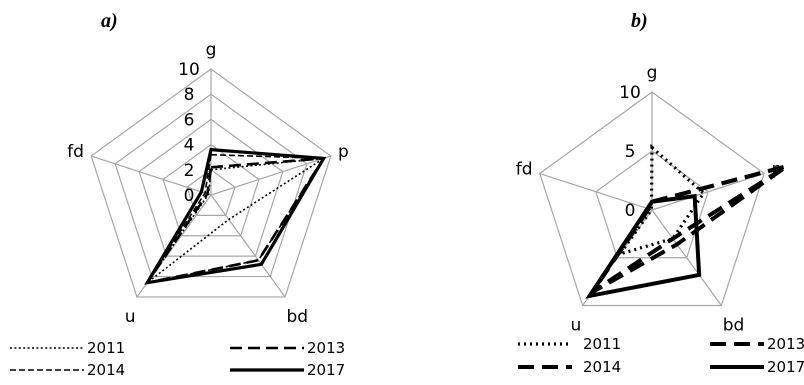  I want to click on axis-label-p: p, so click(343, 152).